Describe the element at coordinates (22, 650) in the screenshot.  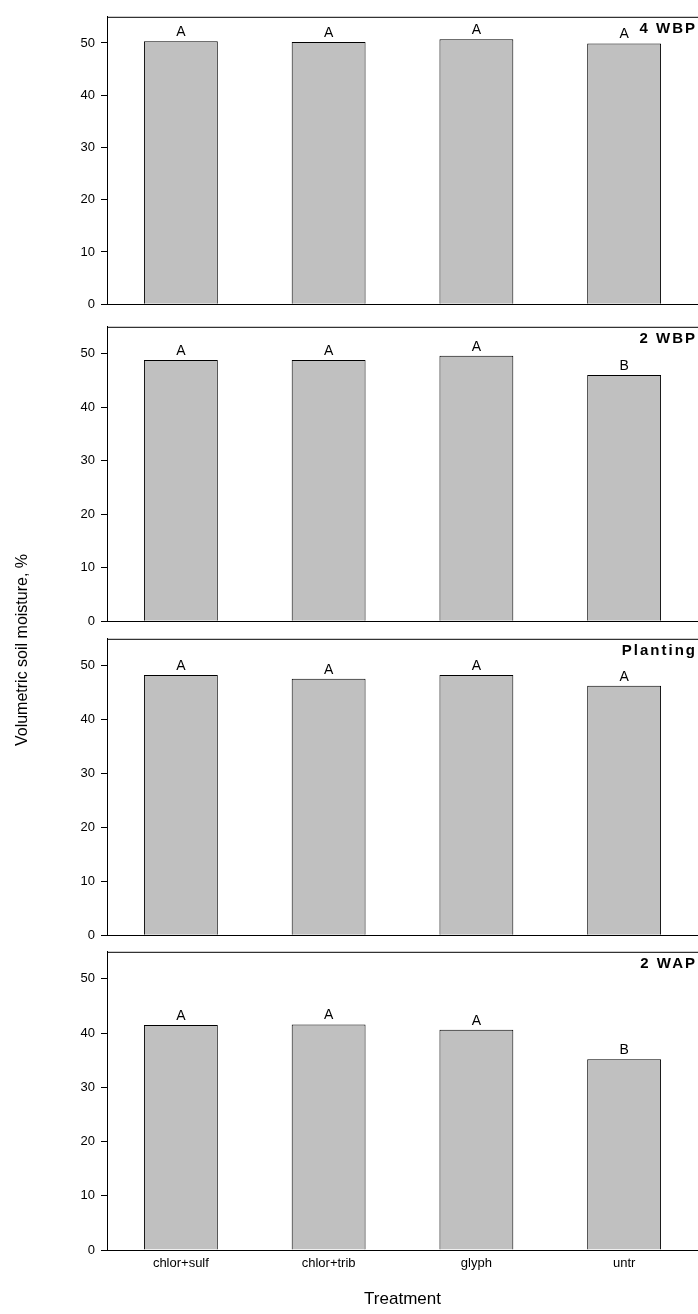
I see `y-axis-title: Volumetric soil moisture, %` at that location.